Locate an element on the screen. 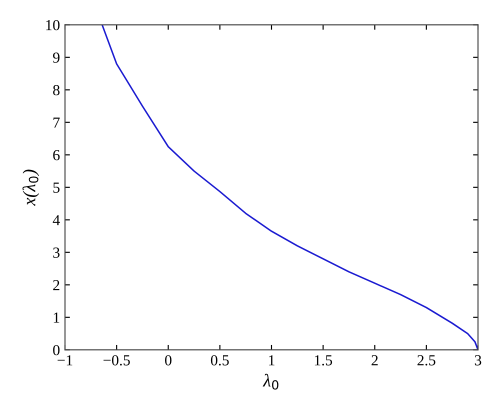  x-tick-label: −1 is located at coordinates (65, 360).